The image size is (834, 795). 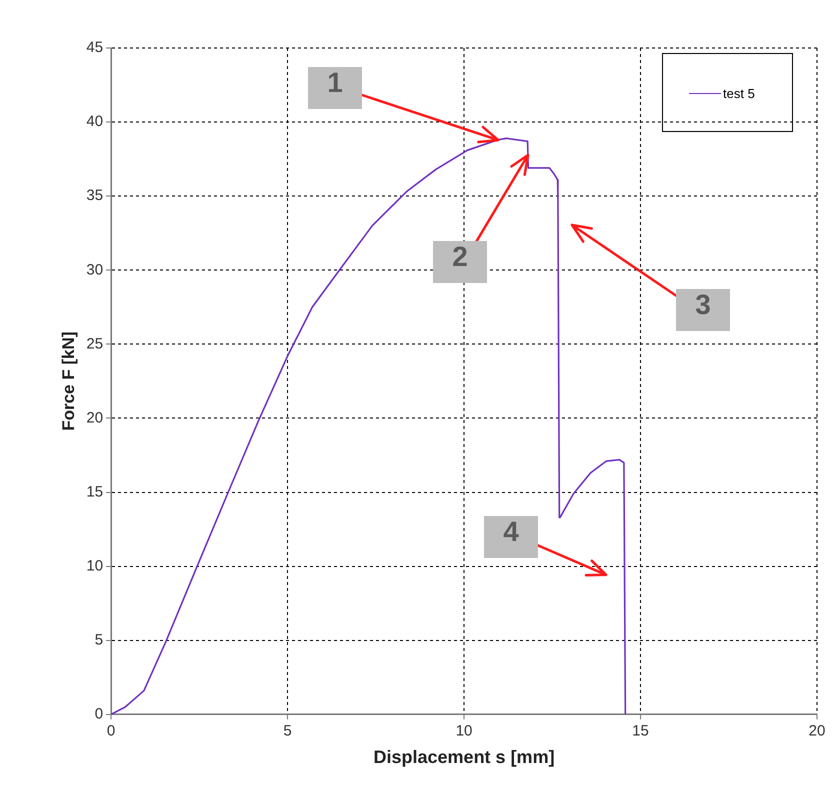 What do you see at coordinates (95, 343) in the screenshot?
I see `y-tick-label: 25` at bounding box center [95, 343].